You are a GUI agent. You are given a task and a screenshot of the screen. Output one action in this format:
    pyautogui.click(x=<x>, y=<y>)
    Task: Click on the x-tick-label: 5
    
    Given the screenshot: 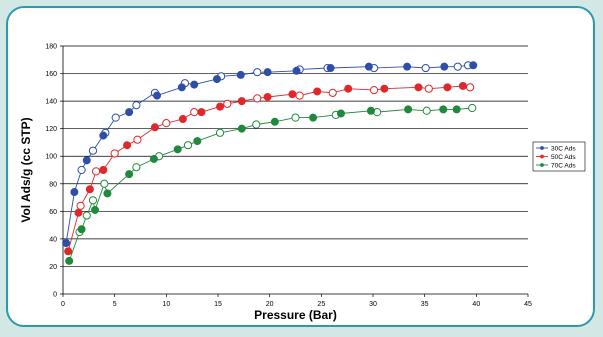 What is the action you would take?
    pyautogui.click(x=115, y=304)
    